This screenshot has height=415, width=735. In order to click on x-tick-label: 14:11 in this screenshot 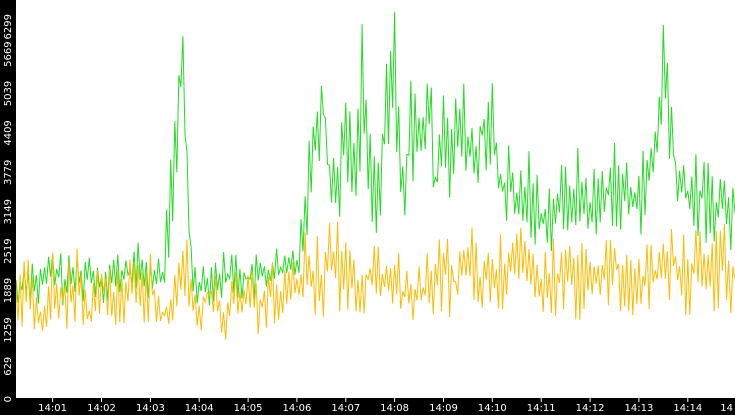, I will do `click(541, 408)`.